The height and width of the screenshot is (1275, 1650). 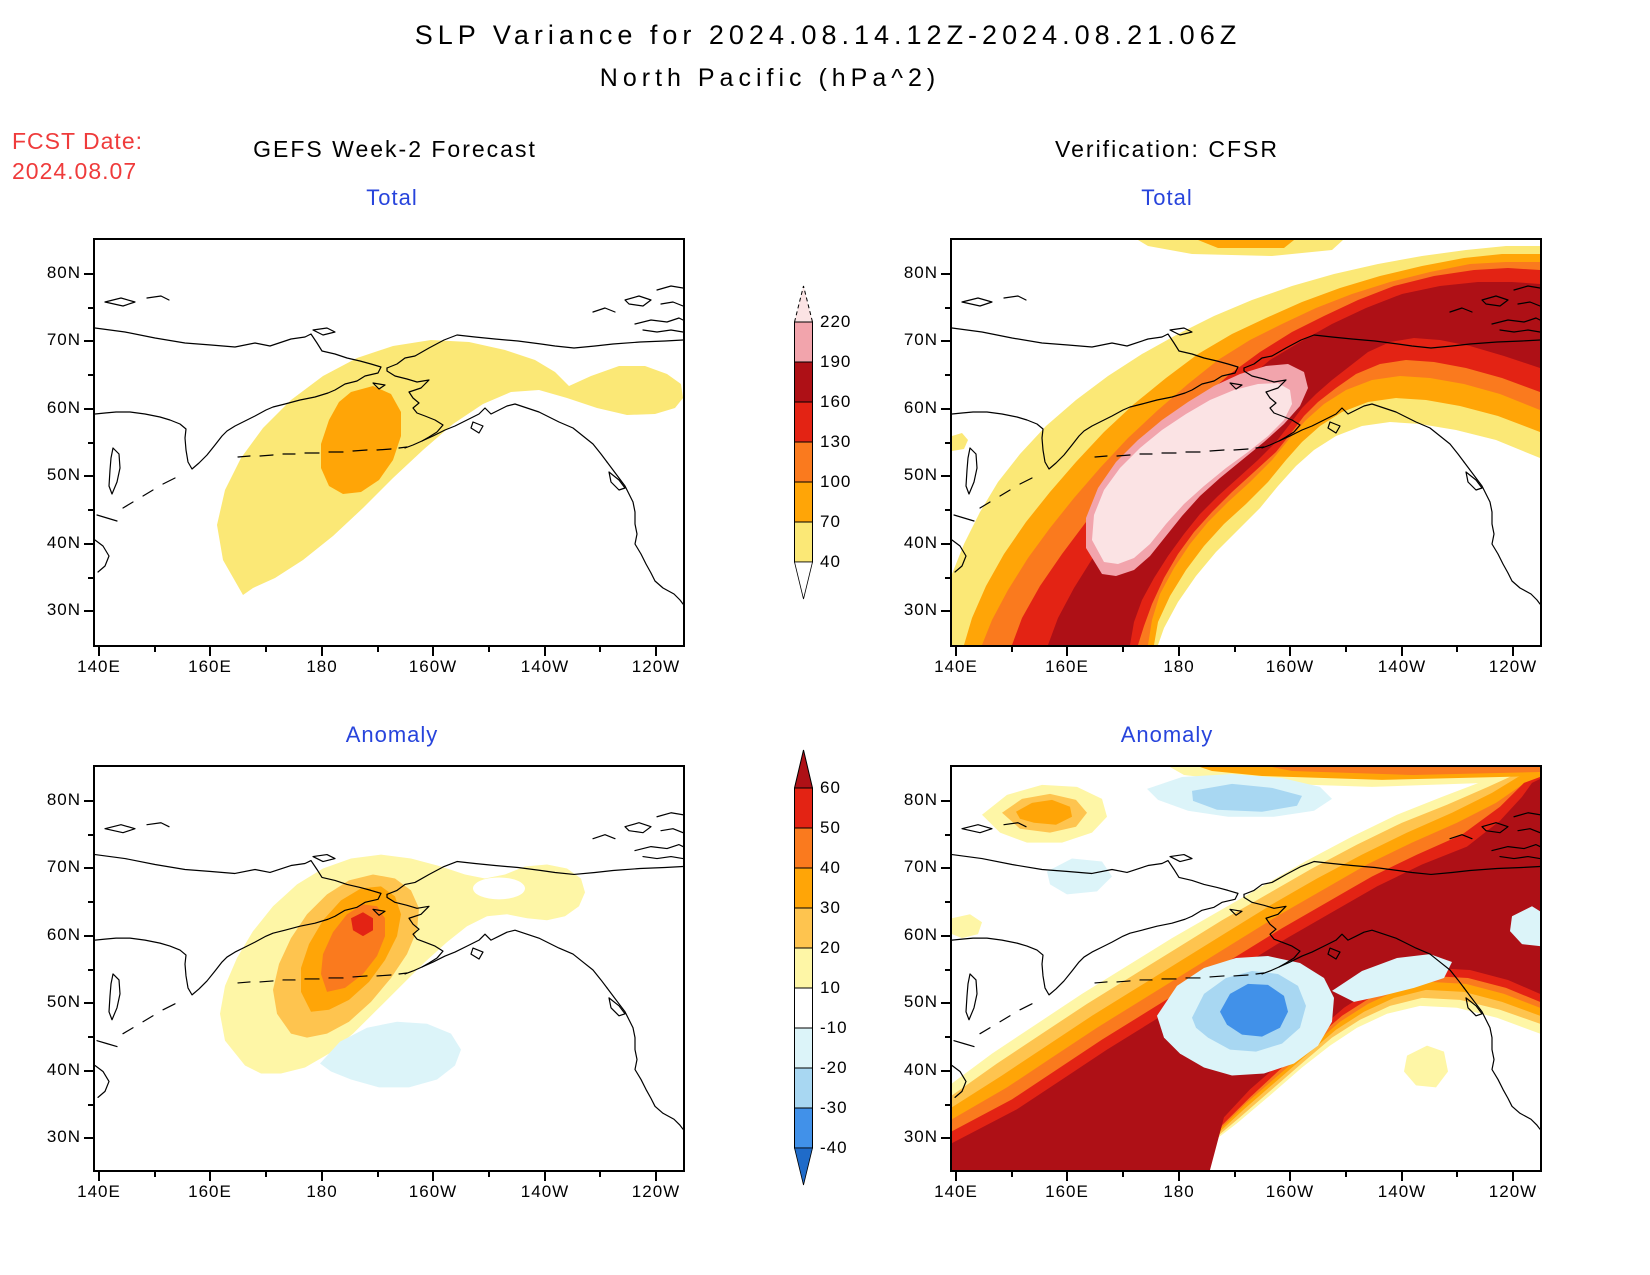 What do you see at coordinates (830, 521) in the screenshot?
I see `colorbar-tick-label: 70` at bounding box center [830, 521].